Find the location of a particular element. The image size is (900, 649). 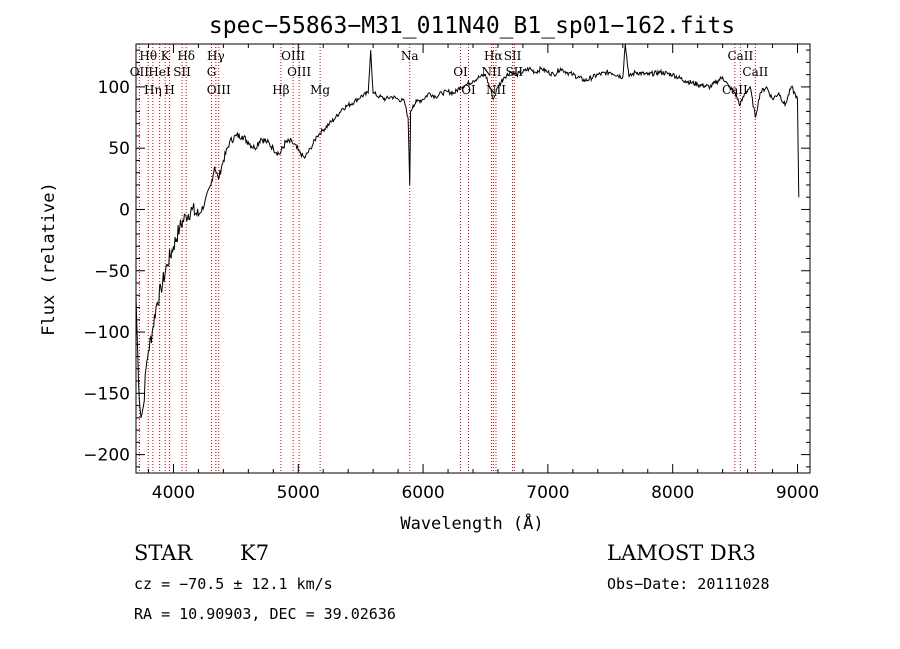

x-tick-label: 8000 is located at coordinates (672, 493).